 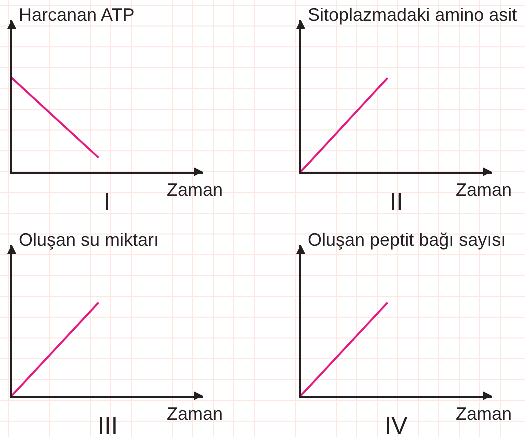 I want to click on y-axis-title: Harcanan ATP, so click(x=77, y=15).